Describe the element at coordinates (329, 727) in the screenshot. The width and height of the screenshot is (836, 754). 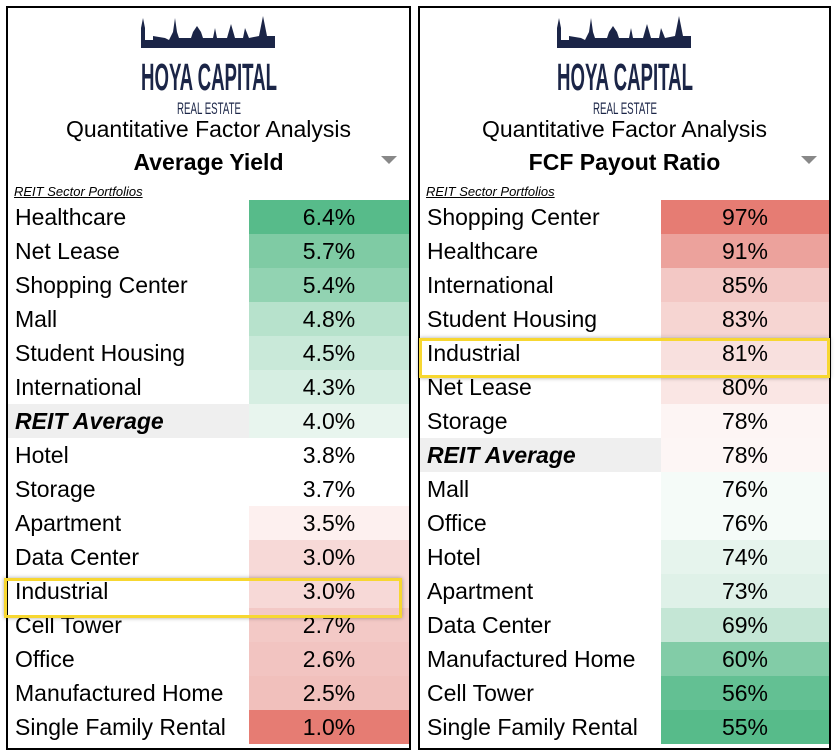
I see `sector-value: 1.0%` at that location.